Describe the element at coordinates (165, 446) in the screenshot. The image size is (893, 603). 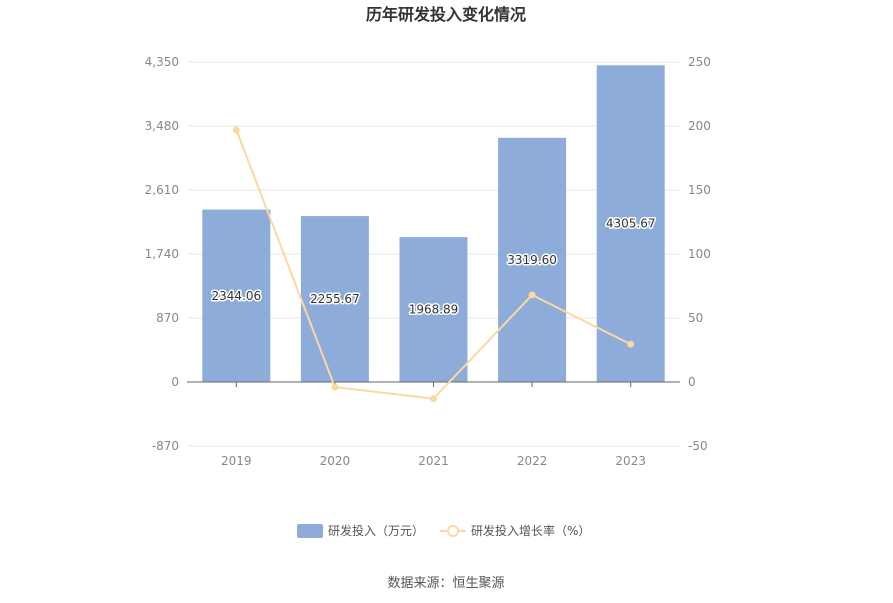
I see `left-tick-label: -870` at that location.